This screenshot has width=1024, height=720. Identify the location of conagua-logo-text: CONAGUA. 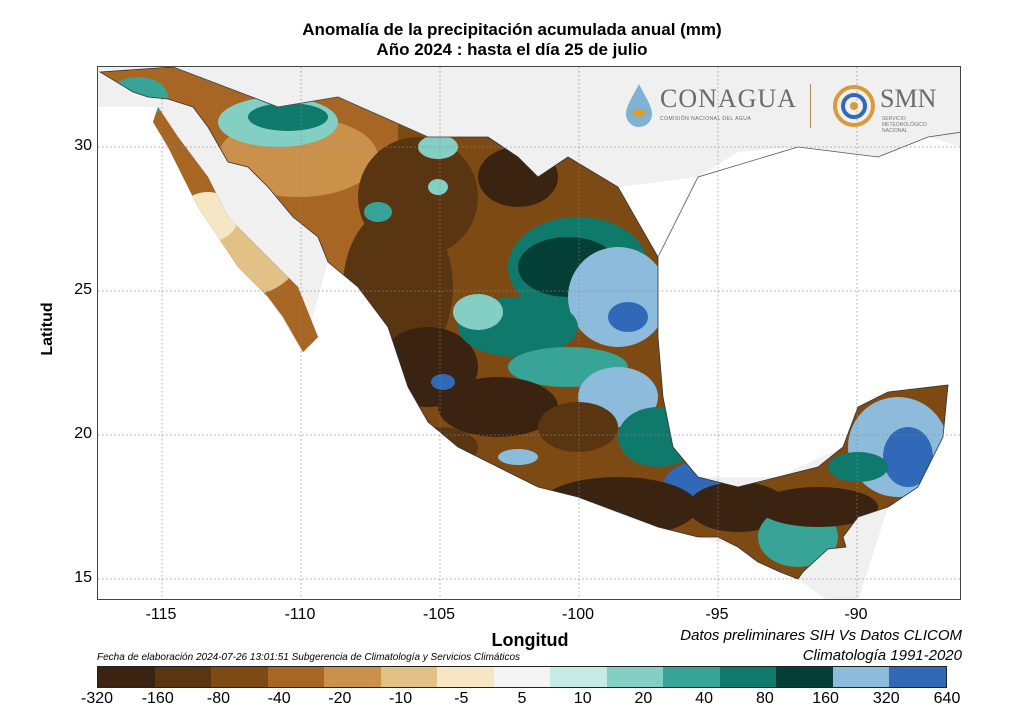
(728, 98).